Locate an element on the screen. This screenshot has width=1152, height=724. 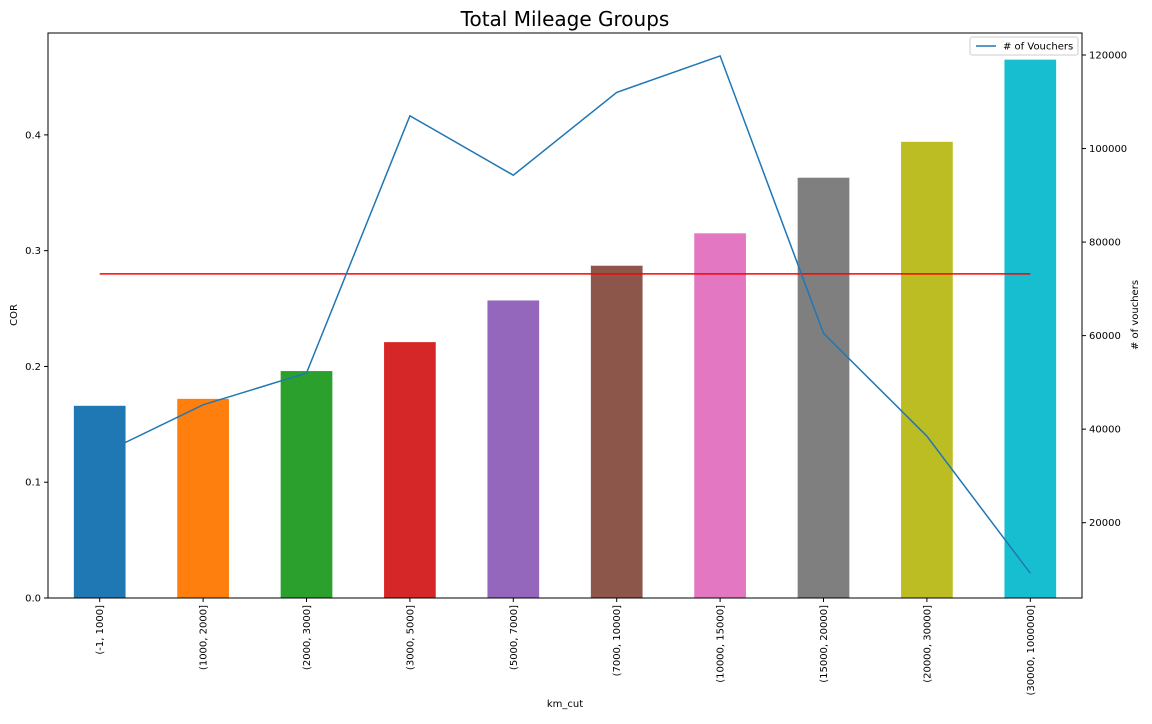
legend: # of Vouchers is located at coordinates (1024, 46).